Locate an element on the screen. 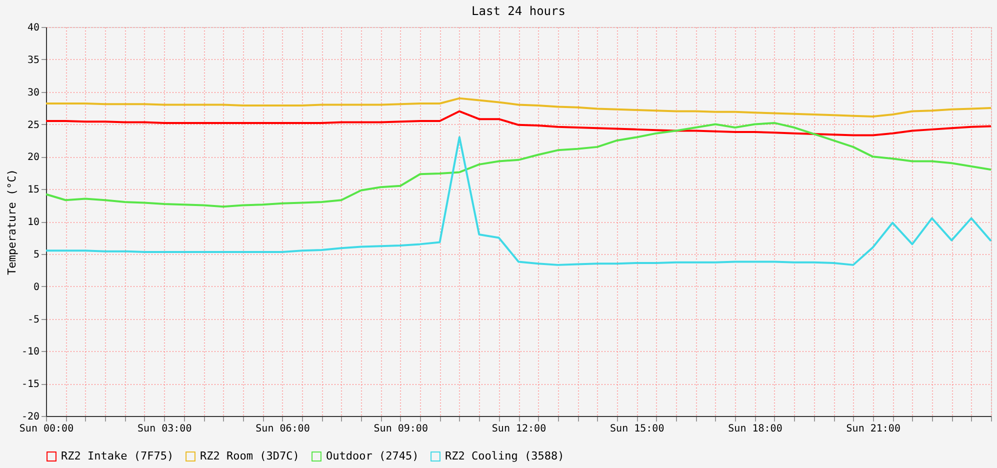 This screenshot has height=468, width=997. x-tick-label: Sun 03:00 is located at coordinates (165, 429).